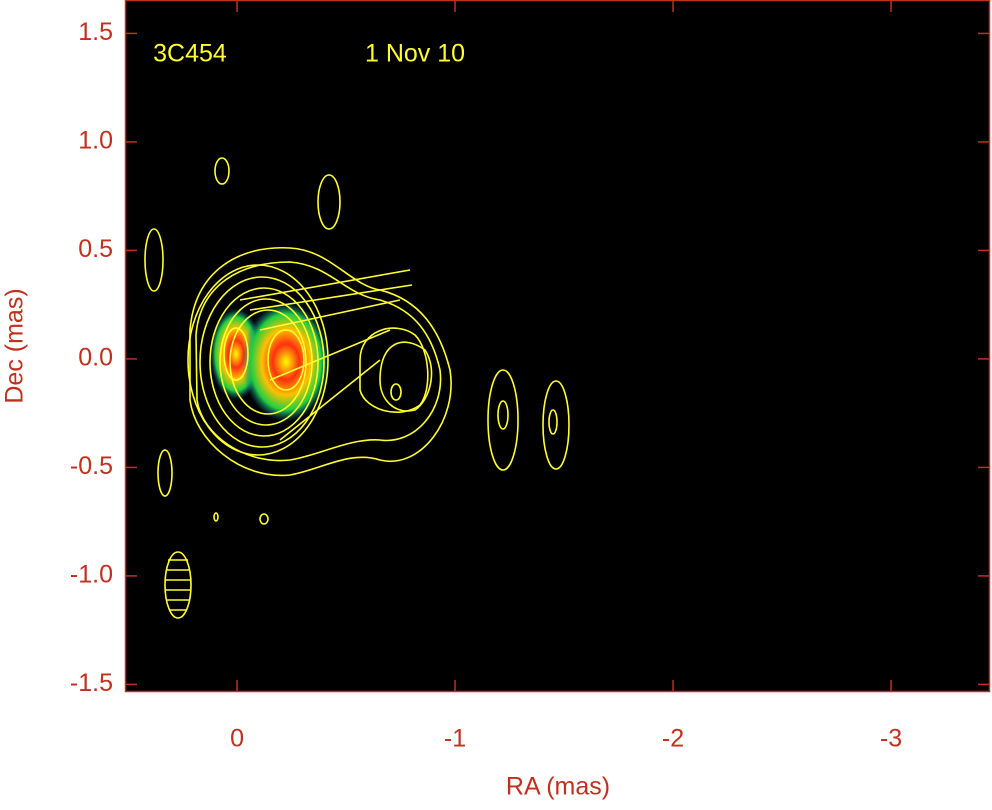  Describe the element at coordinates (673, 739) in the screenshot. I see `x-tick-label: -2` at that location.